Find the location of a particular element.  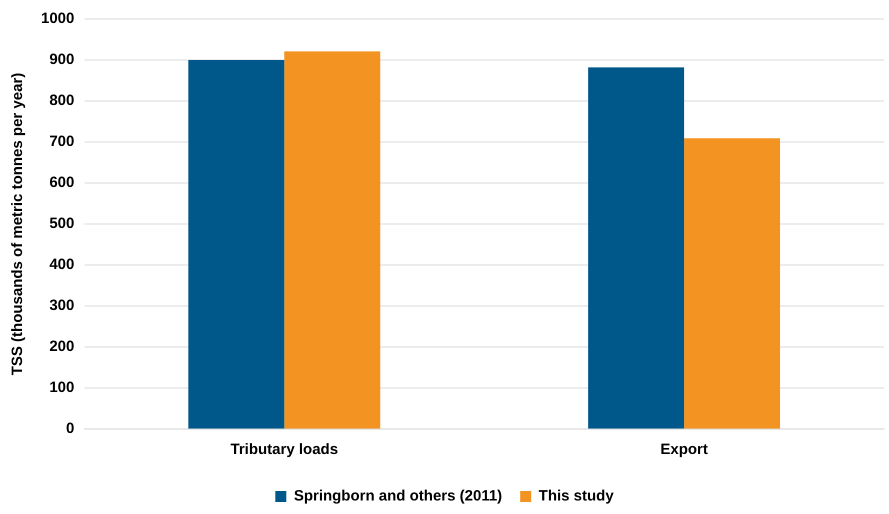

y-tick-label: 1000 is located at coordinates (57, 19).